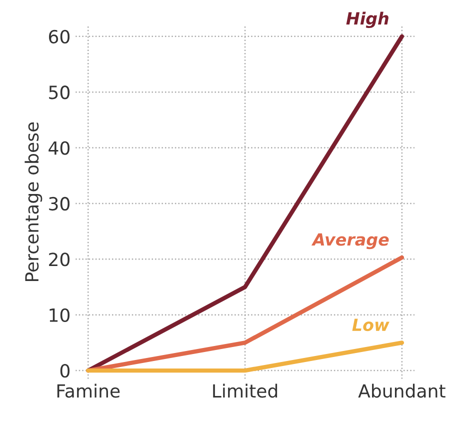 The width and height of the screenshot is (458, 421). I want to click on x-tick-label: Famine, so click(88, 391).